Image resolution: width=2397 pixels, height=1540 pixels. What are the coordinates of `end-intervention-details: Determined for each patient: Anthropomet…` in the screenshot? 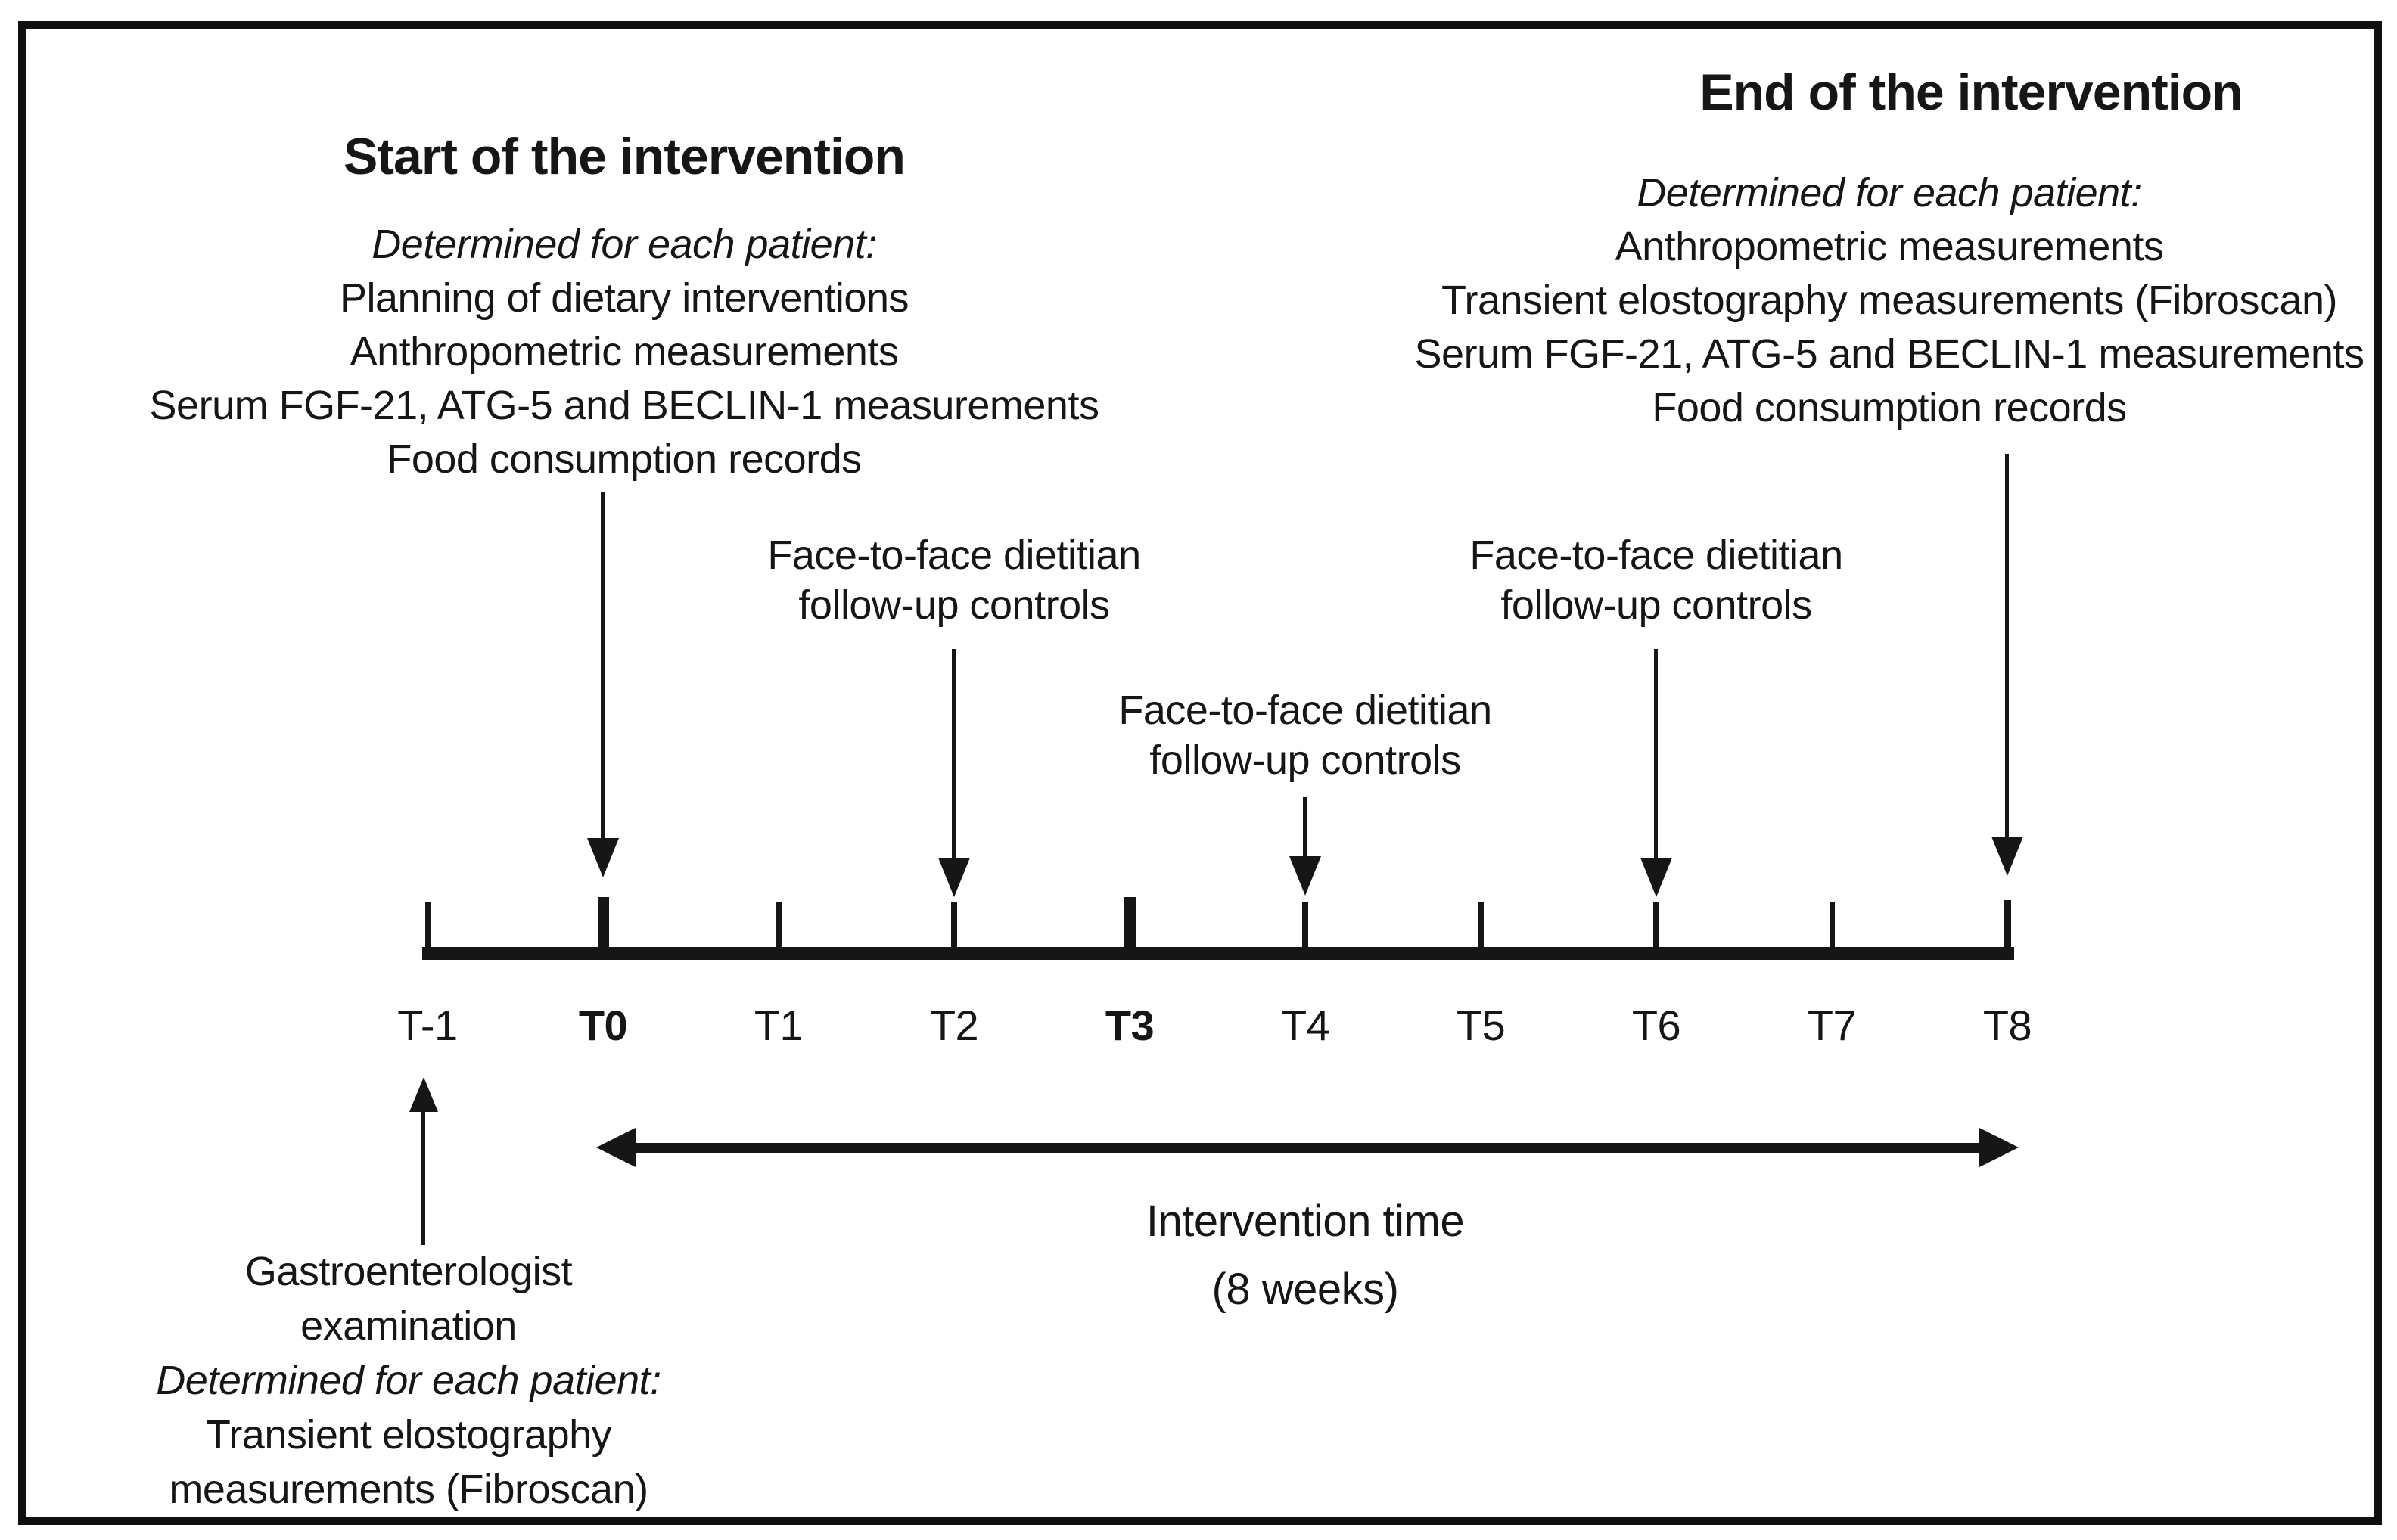 It's located at (1859, 300).